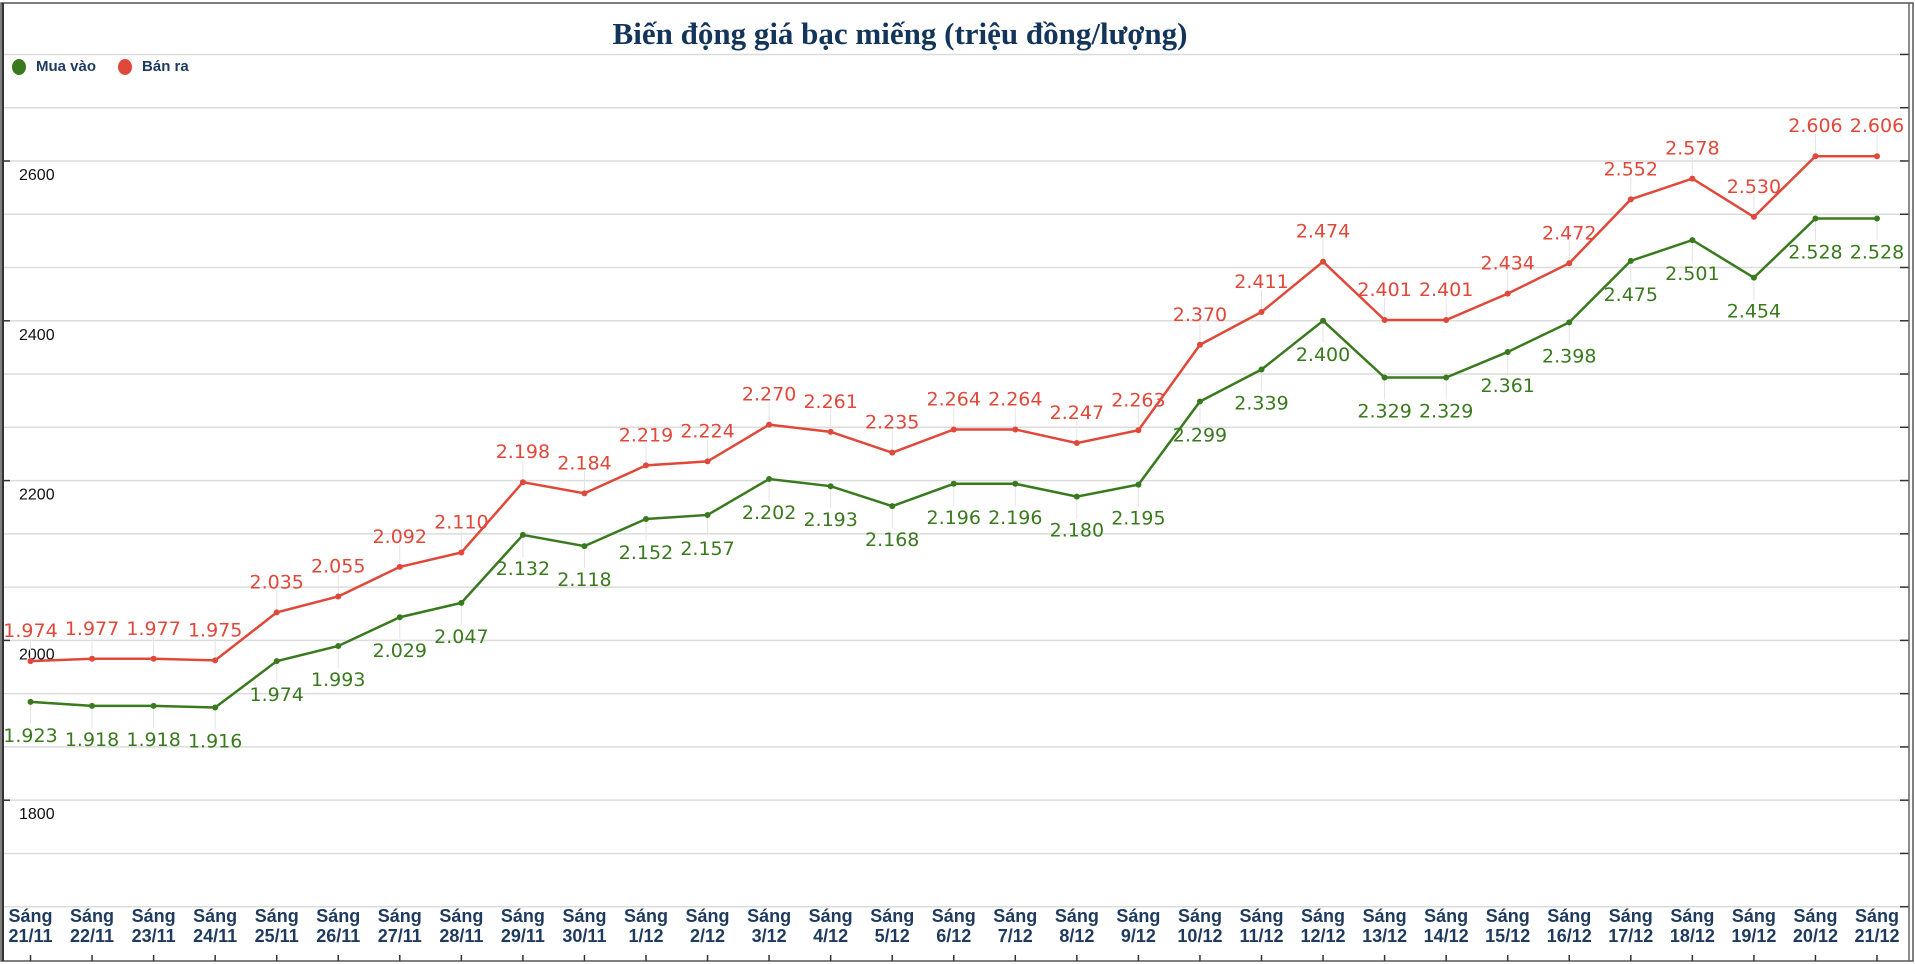 The width and height of the screenshot is (1915, 964). Describe the element at coordinates (1692, 926) in the screenshot. I see `x-tick-label: Sáng 18/12` at that location.